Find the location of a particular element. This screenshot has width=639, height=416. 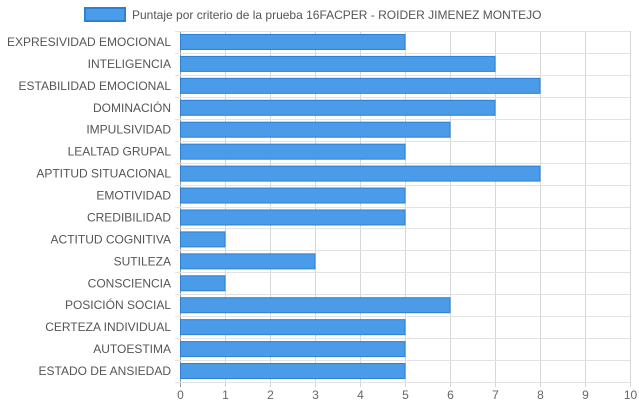

category-label: SUTILEZA is located at coordinates (142, 261).